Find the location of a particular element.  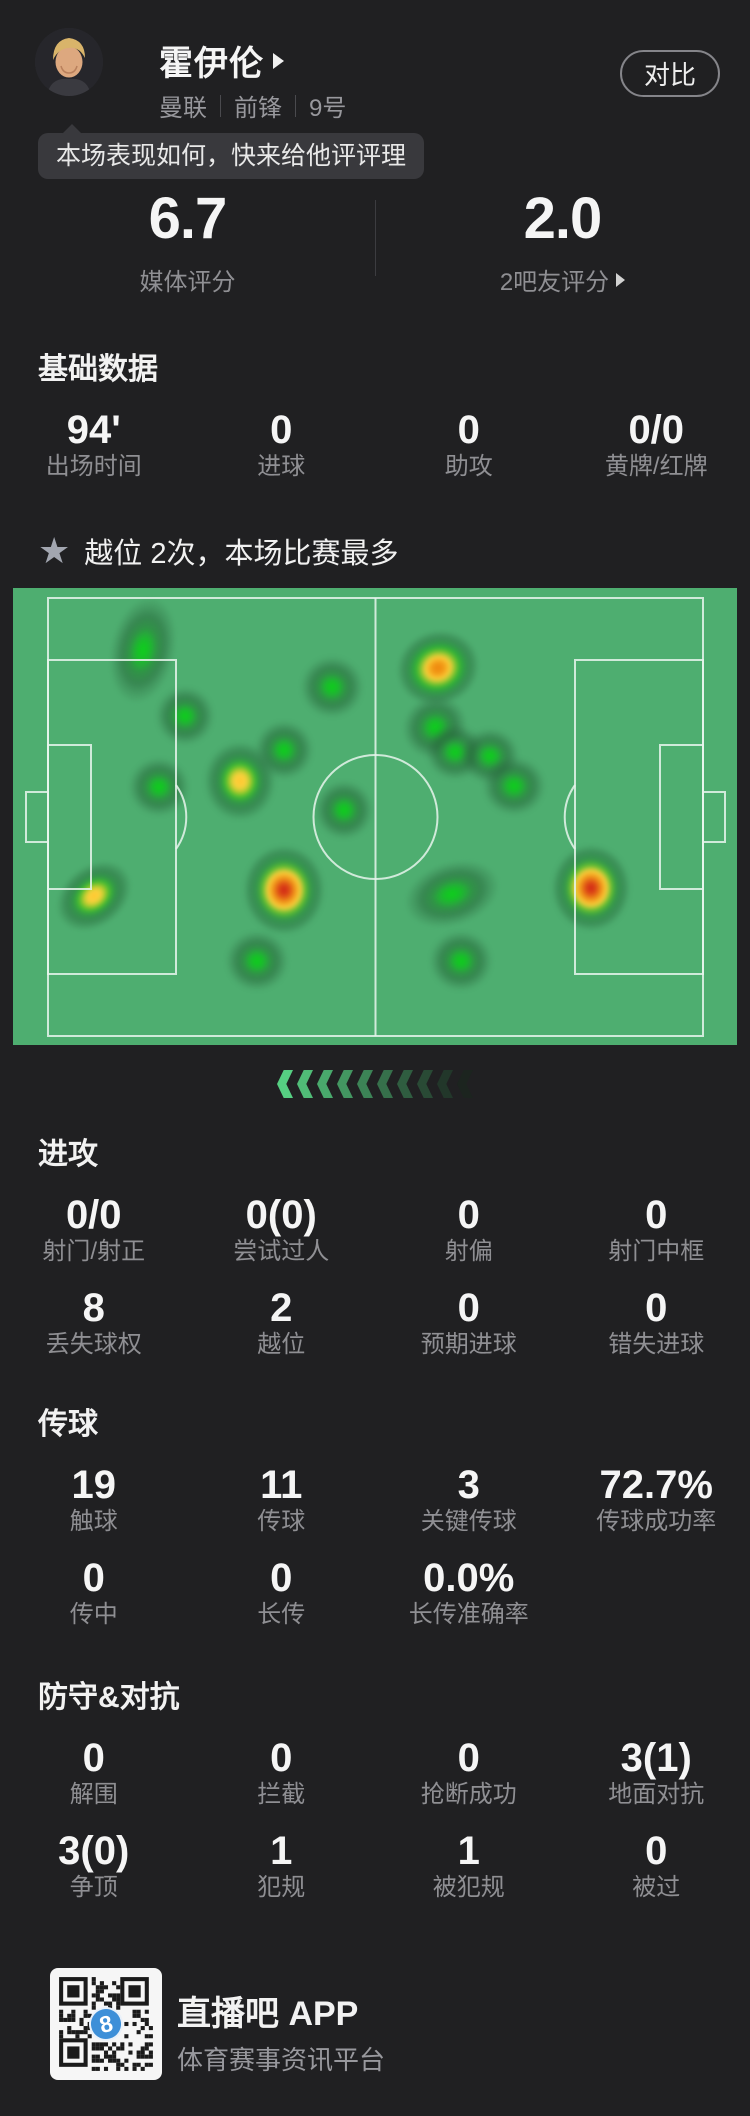

stat-label: 传中 is located at coordinates (93, 1614).